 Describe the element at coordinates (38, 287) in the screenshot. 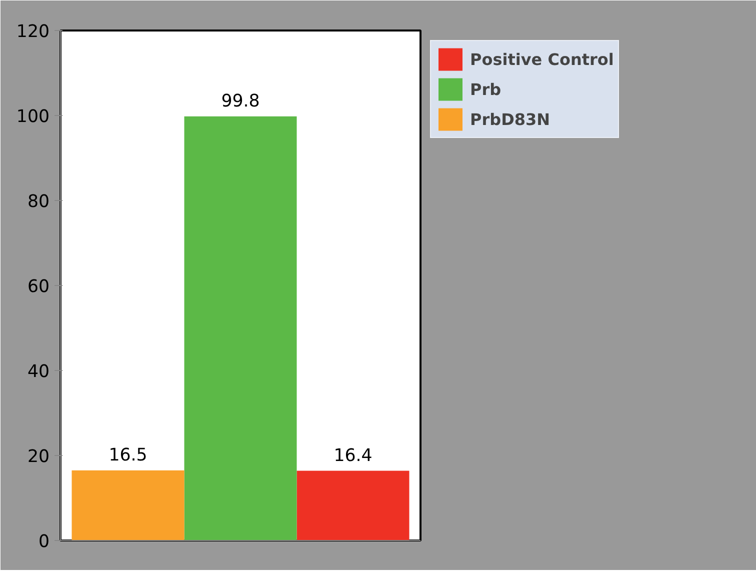

I see `y-tick-label: 60` at that location.